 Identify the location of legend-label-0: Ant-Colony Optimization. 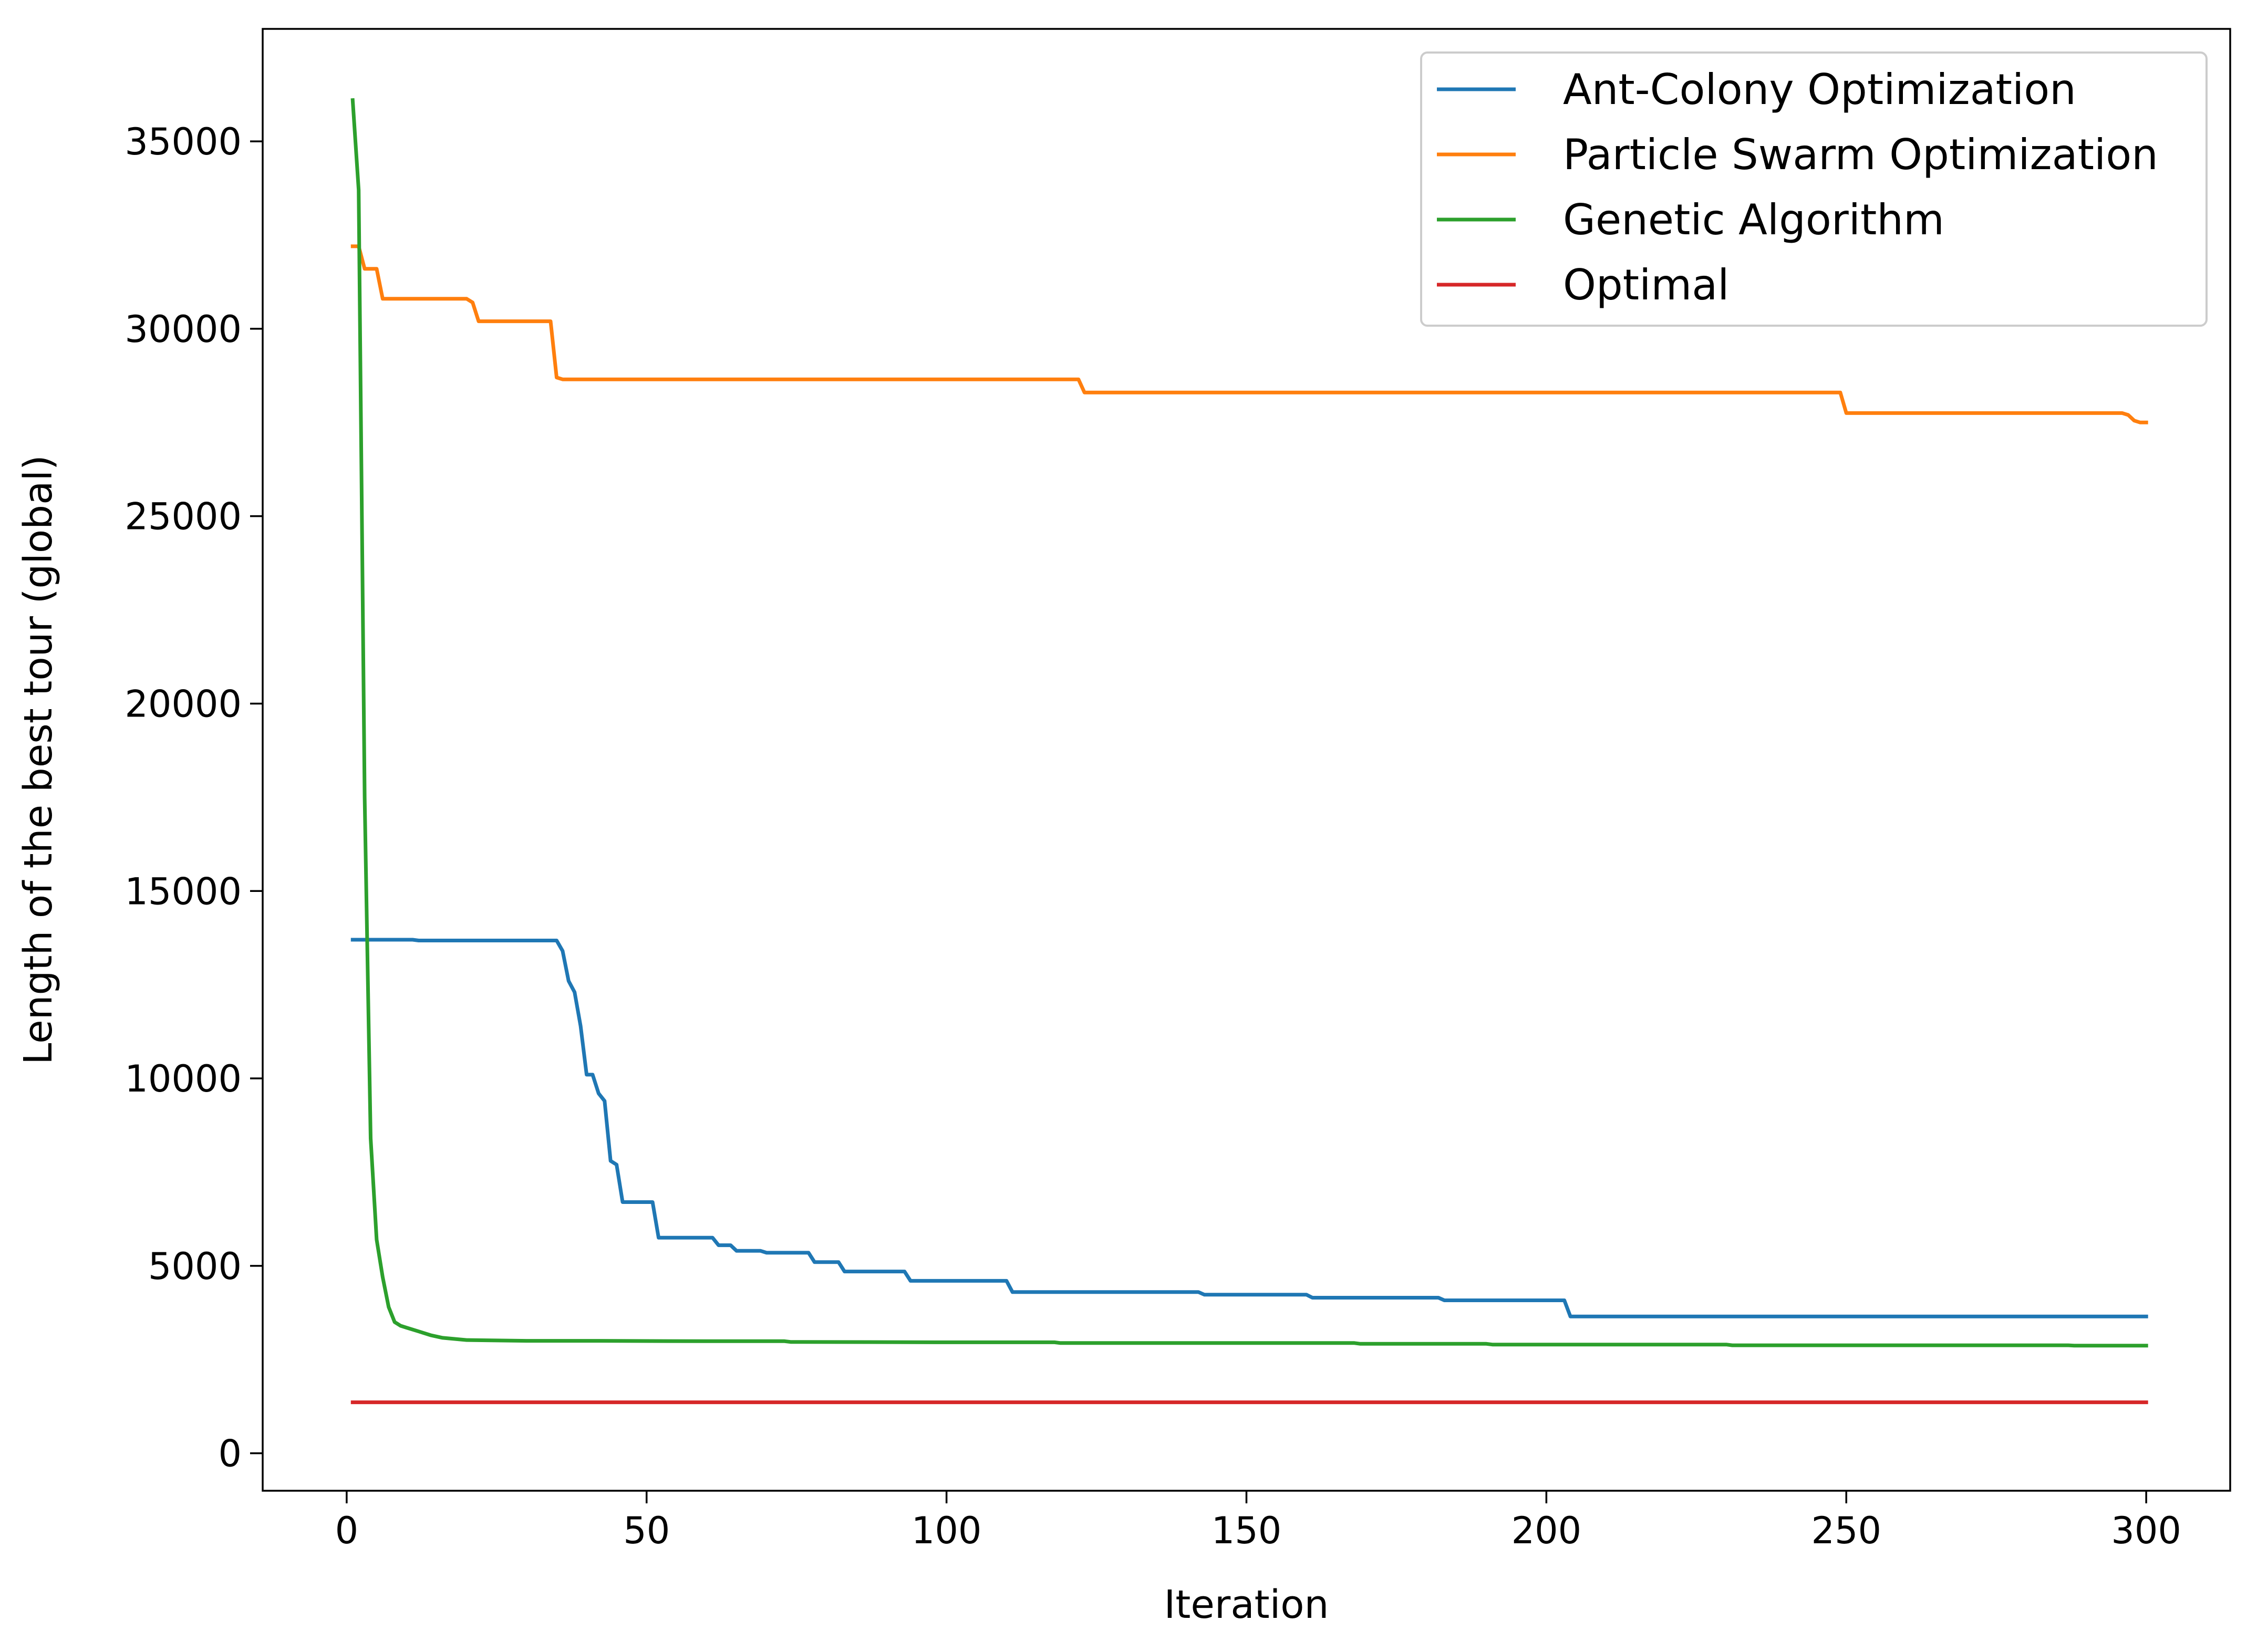
(1820, 89).